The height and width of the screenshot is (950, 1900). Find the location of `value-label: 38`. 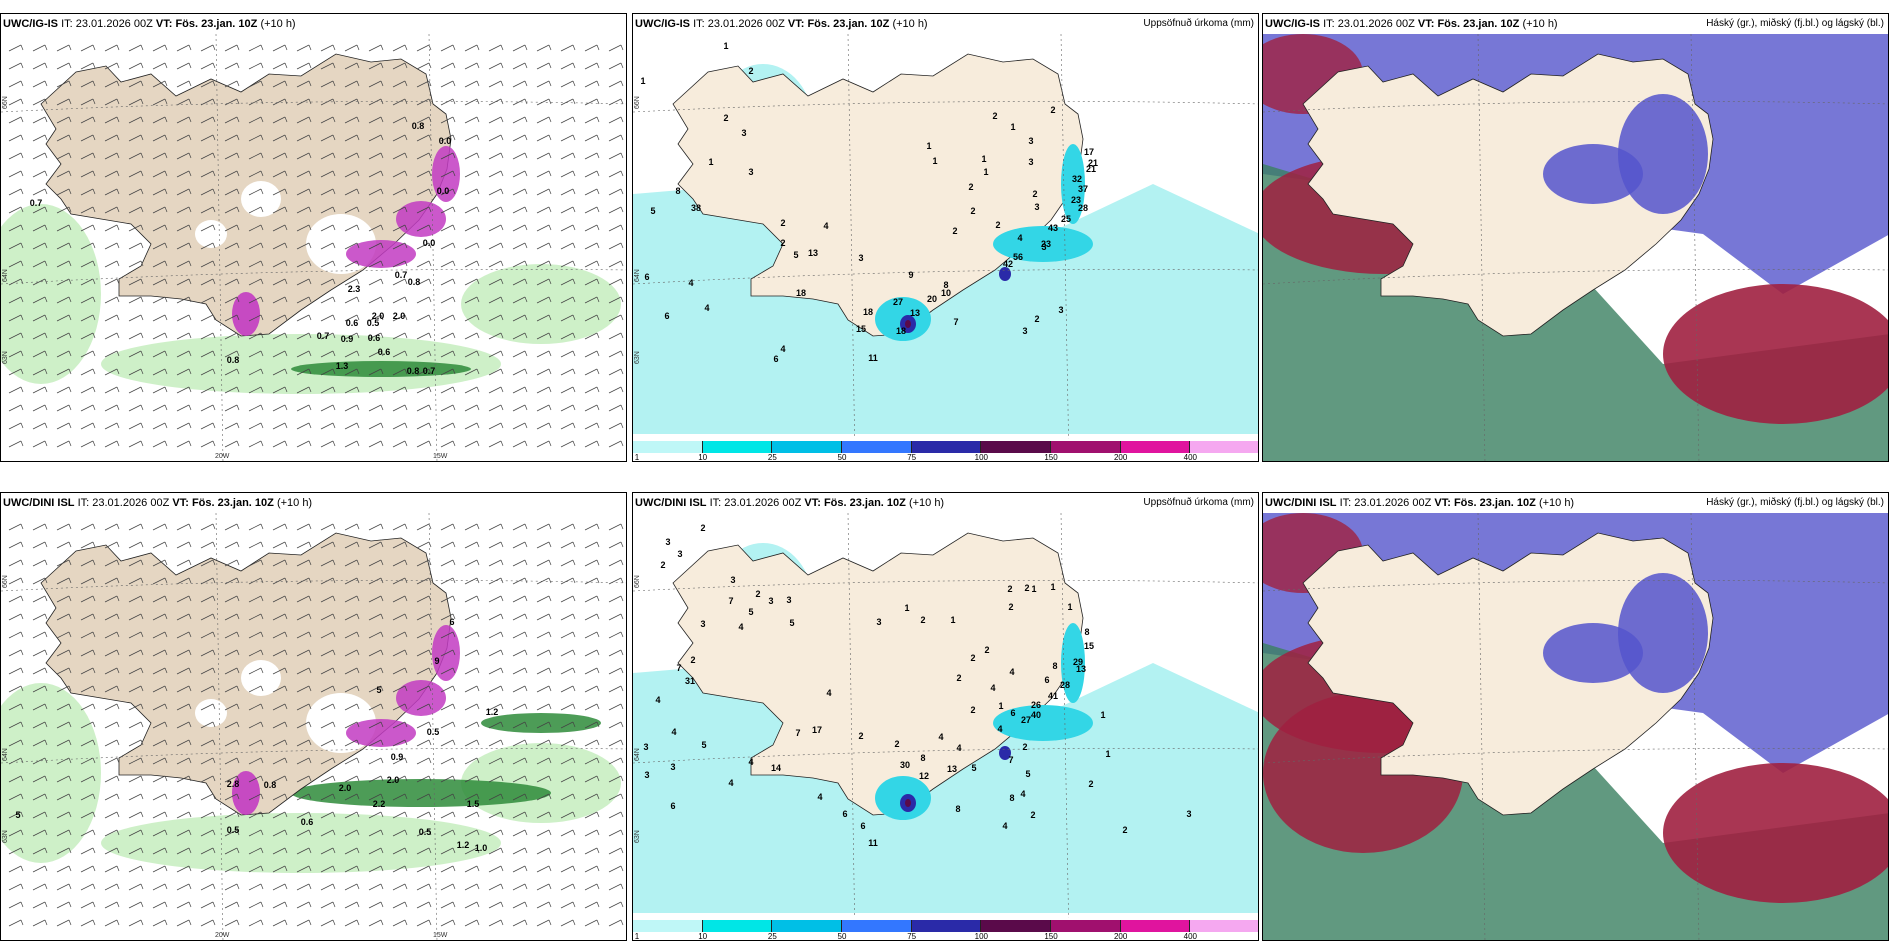

value-label: 38 is located at coordinates (696, 208).